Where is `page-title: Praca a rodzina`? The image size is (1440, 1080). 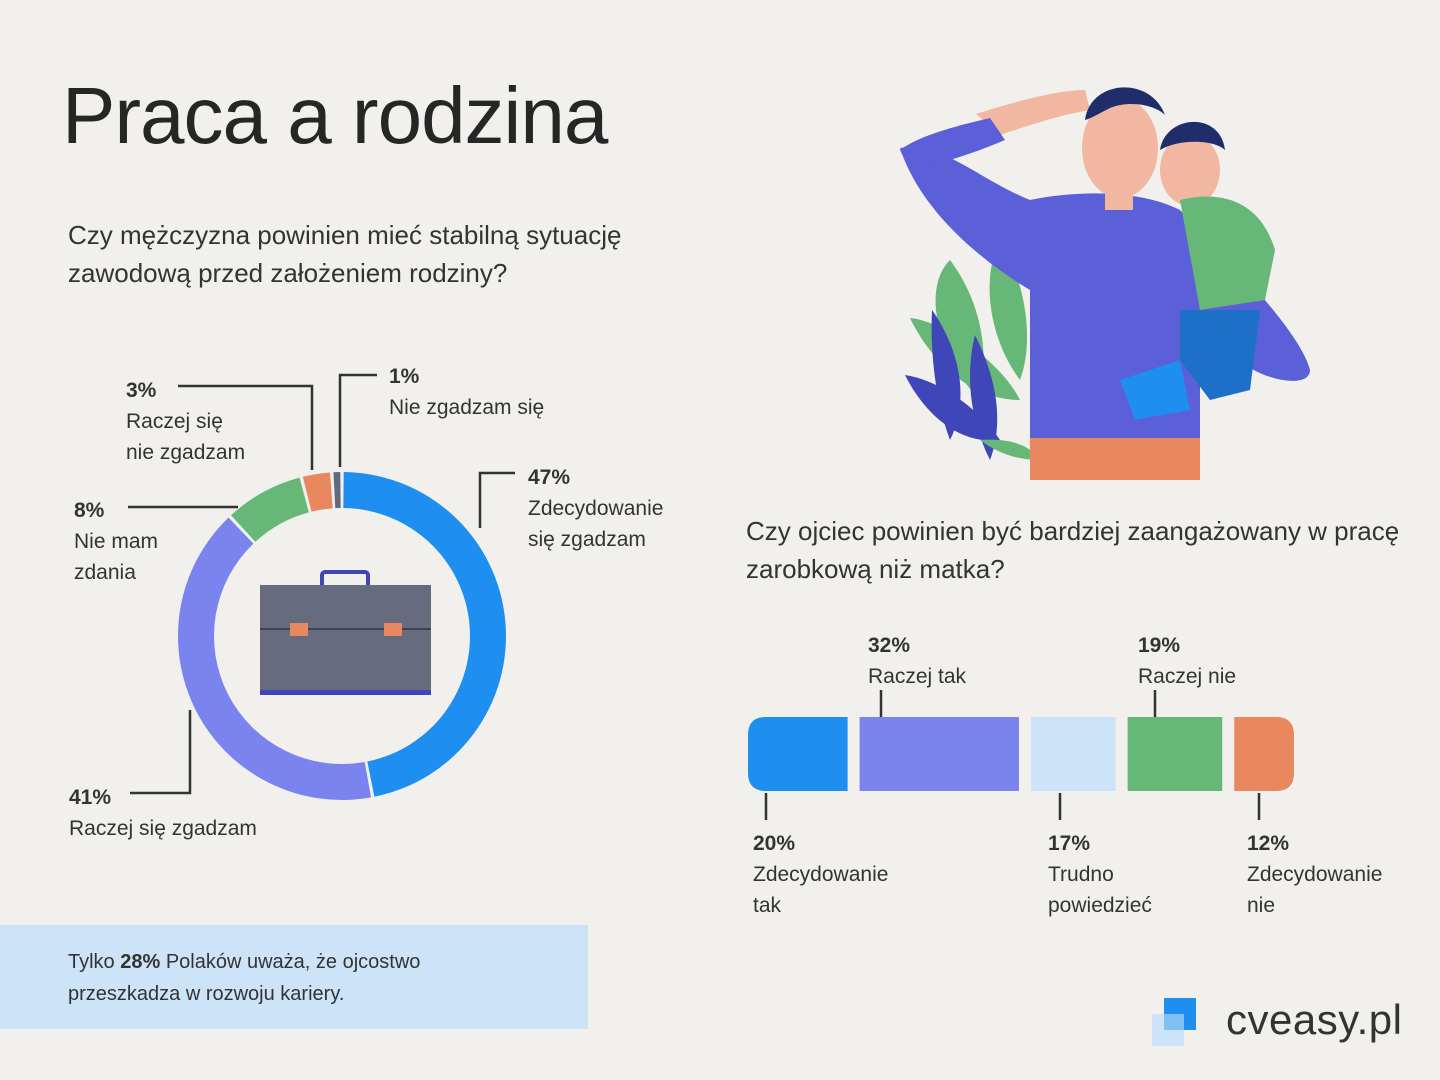 page-title: Praca a rodzina is located at coordinates (335, 115).